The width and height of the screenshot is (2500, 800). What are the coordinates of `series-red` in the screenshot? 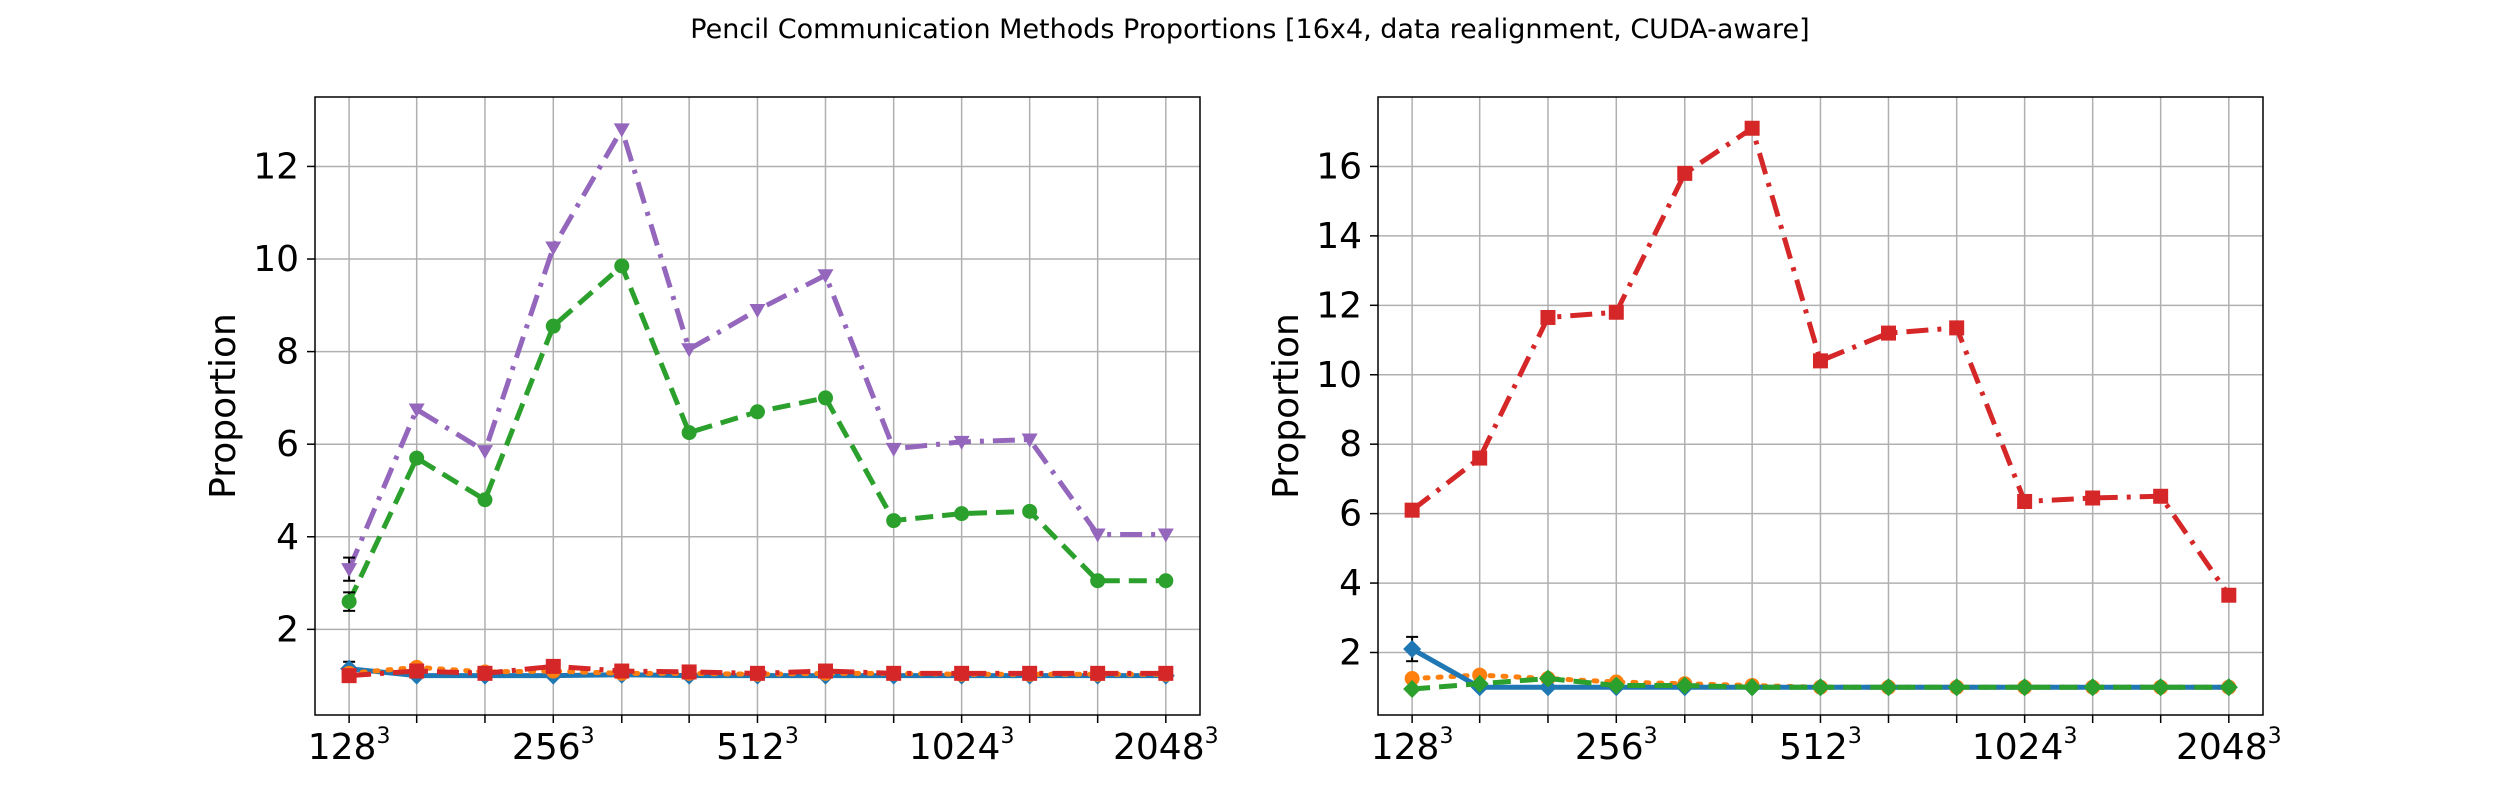 It's located at (757, 671).